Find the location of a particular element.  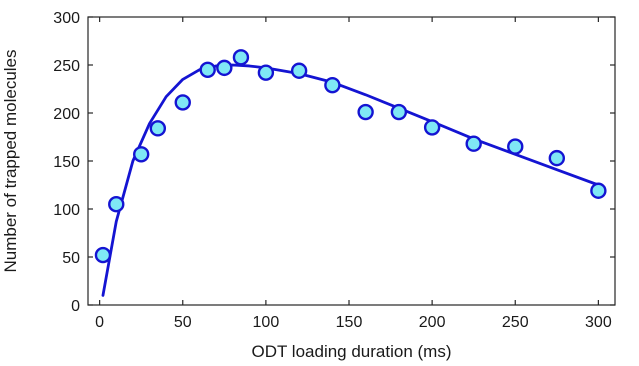

y-tick-label: 200 is located at coordinates (66, 114).